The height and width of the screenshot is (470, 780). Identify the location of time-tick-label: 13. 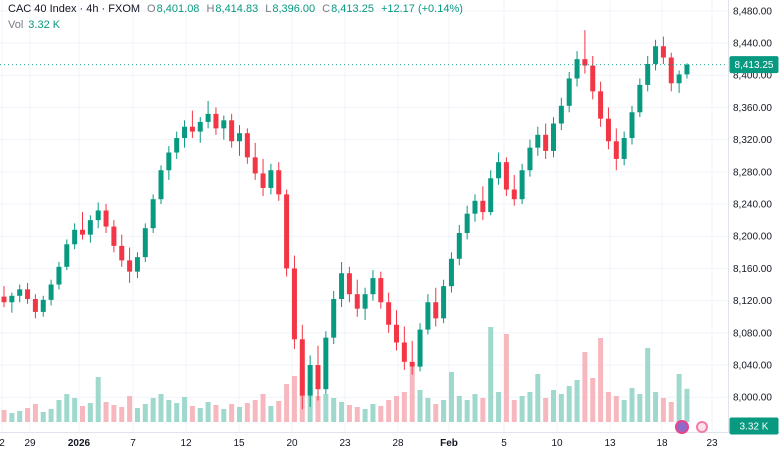
(610, 443).